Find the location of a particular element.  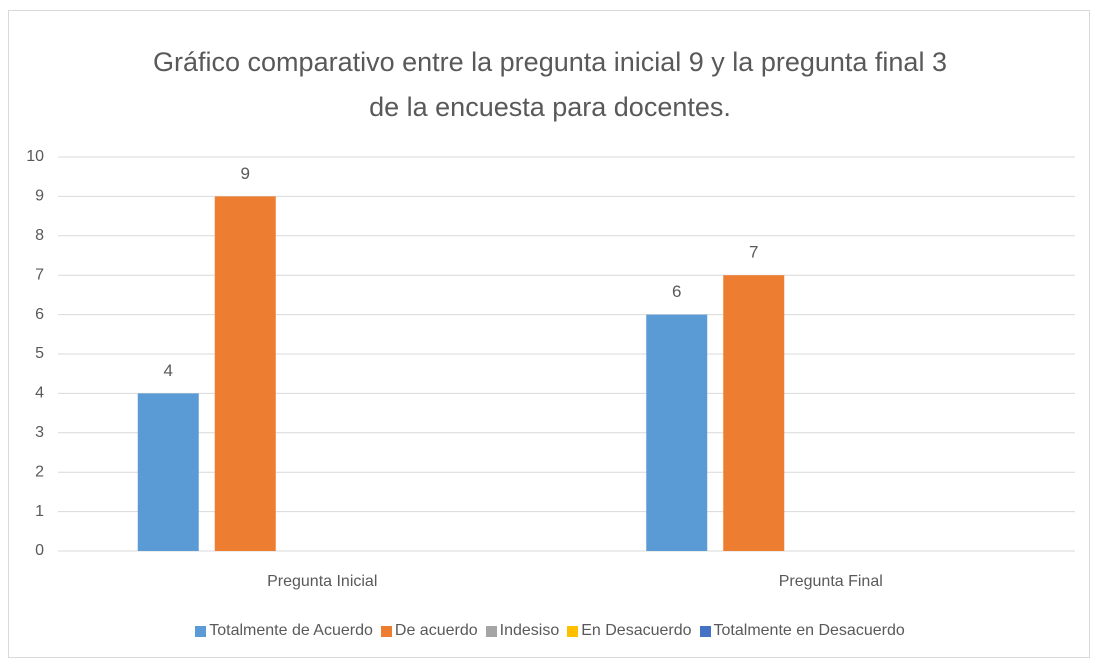

legend-label: Totalmente de Acuerdo is located at coordinates (291, 630).